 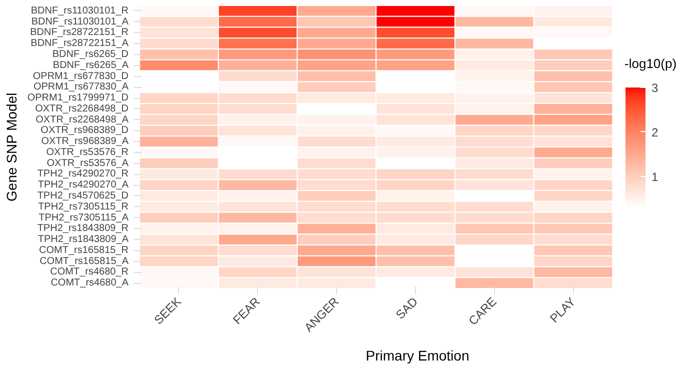 I want to click on y-tick-label: COMT_rs4680_A, so click(x=89, y=283).